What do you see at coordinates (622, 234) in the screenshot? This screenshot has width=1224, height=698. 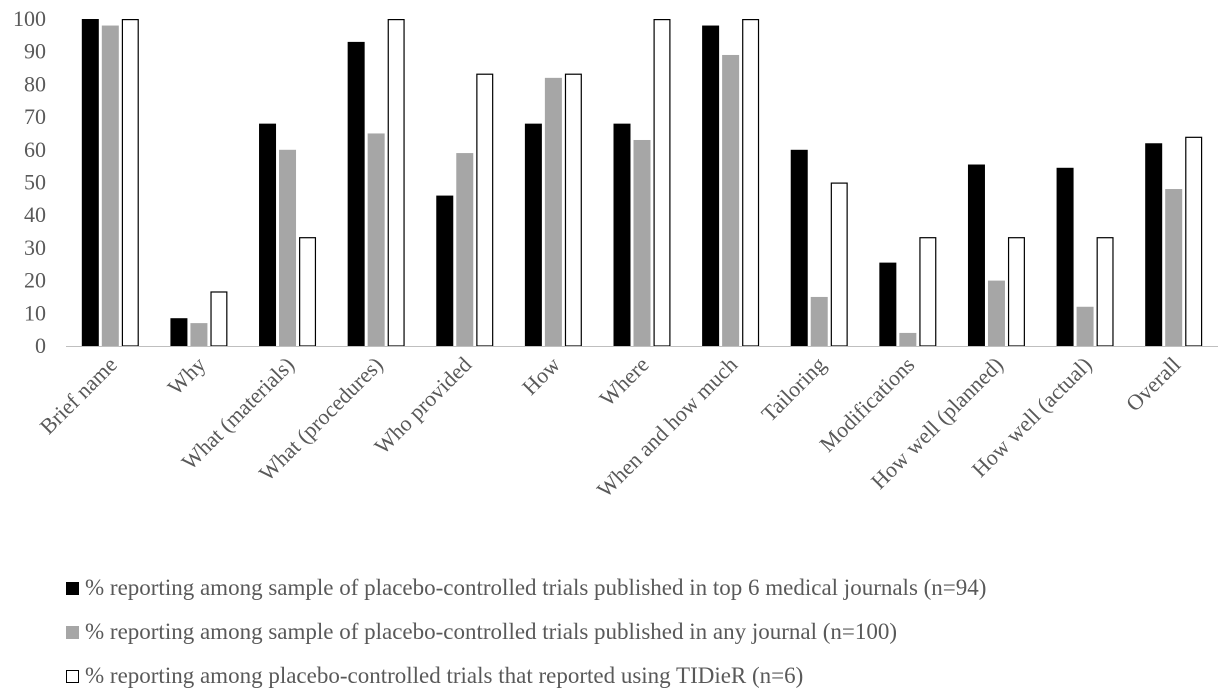 I see `bar-series-1-where` at bounding box center [622, 234].